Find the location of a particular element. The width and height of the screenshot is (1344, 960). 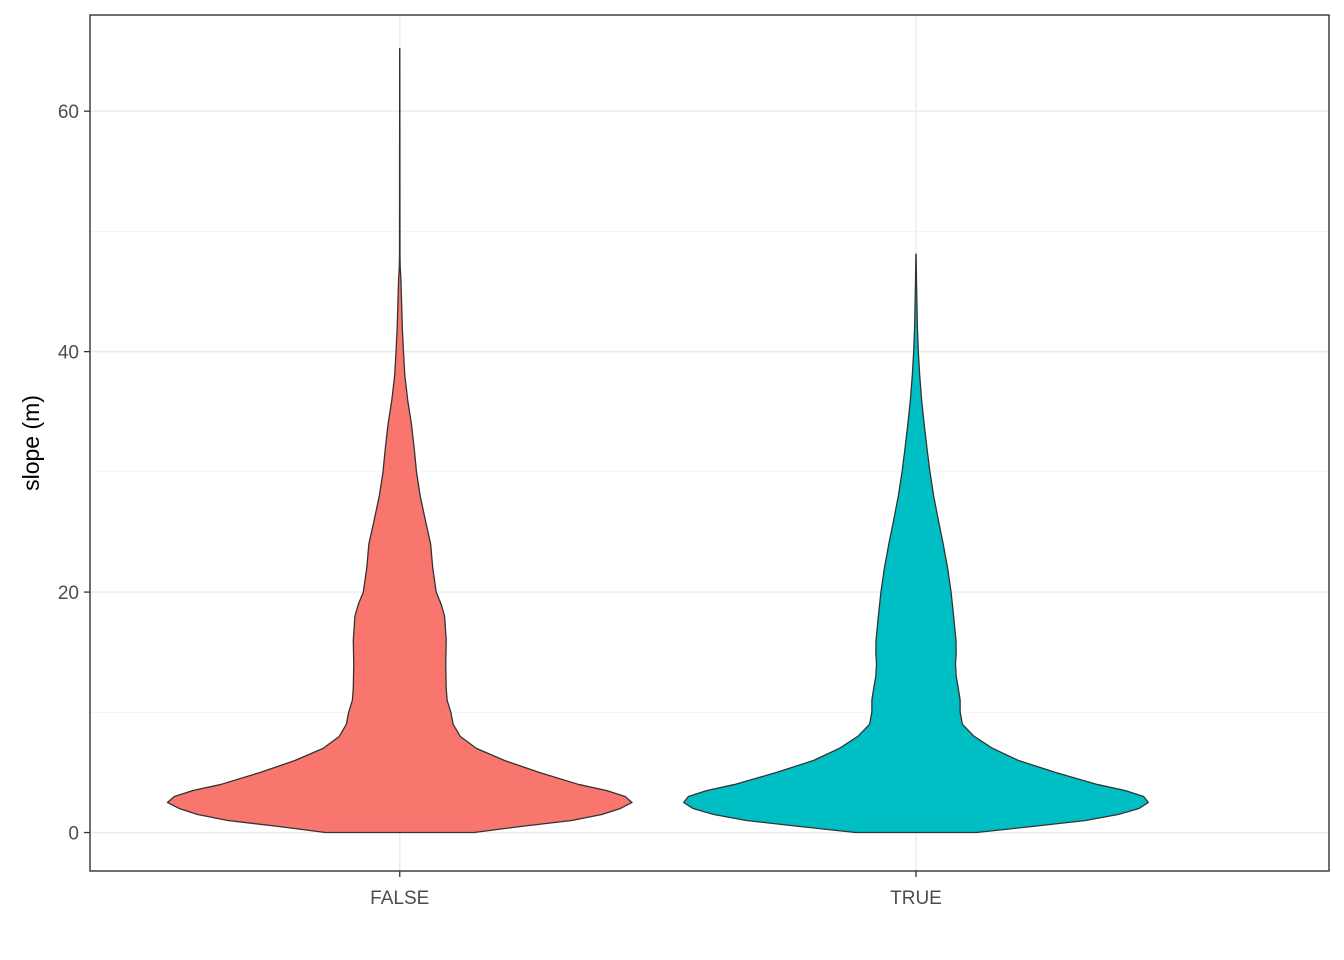

y-tick-label: 20 is located at coordinates (68, 593).